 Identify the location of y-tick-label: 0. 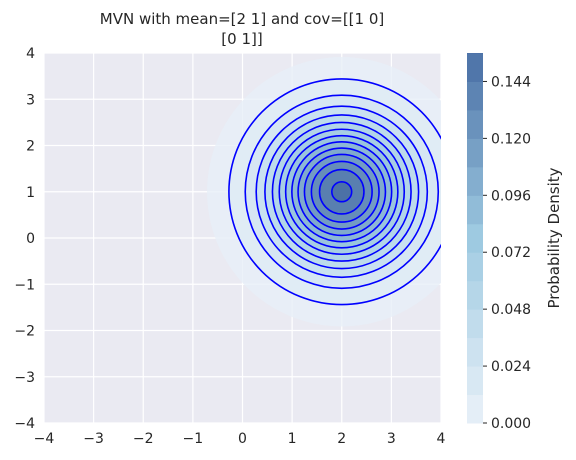
(30, 239).